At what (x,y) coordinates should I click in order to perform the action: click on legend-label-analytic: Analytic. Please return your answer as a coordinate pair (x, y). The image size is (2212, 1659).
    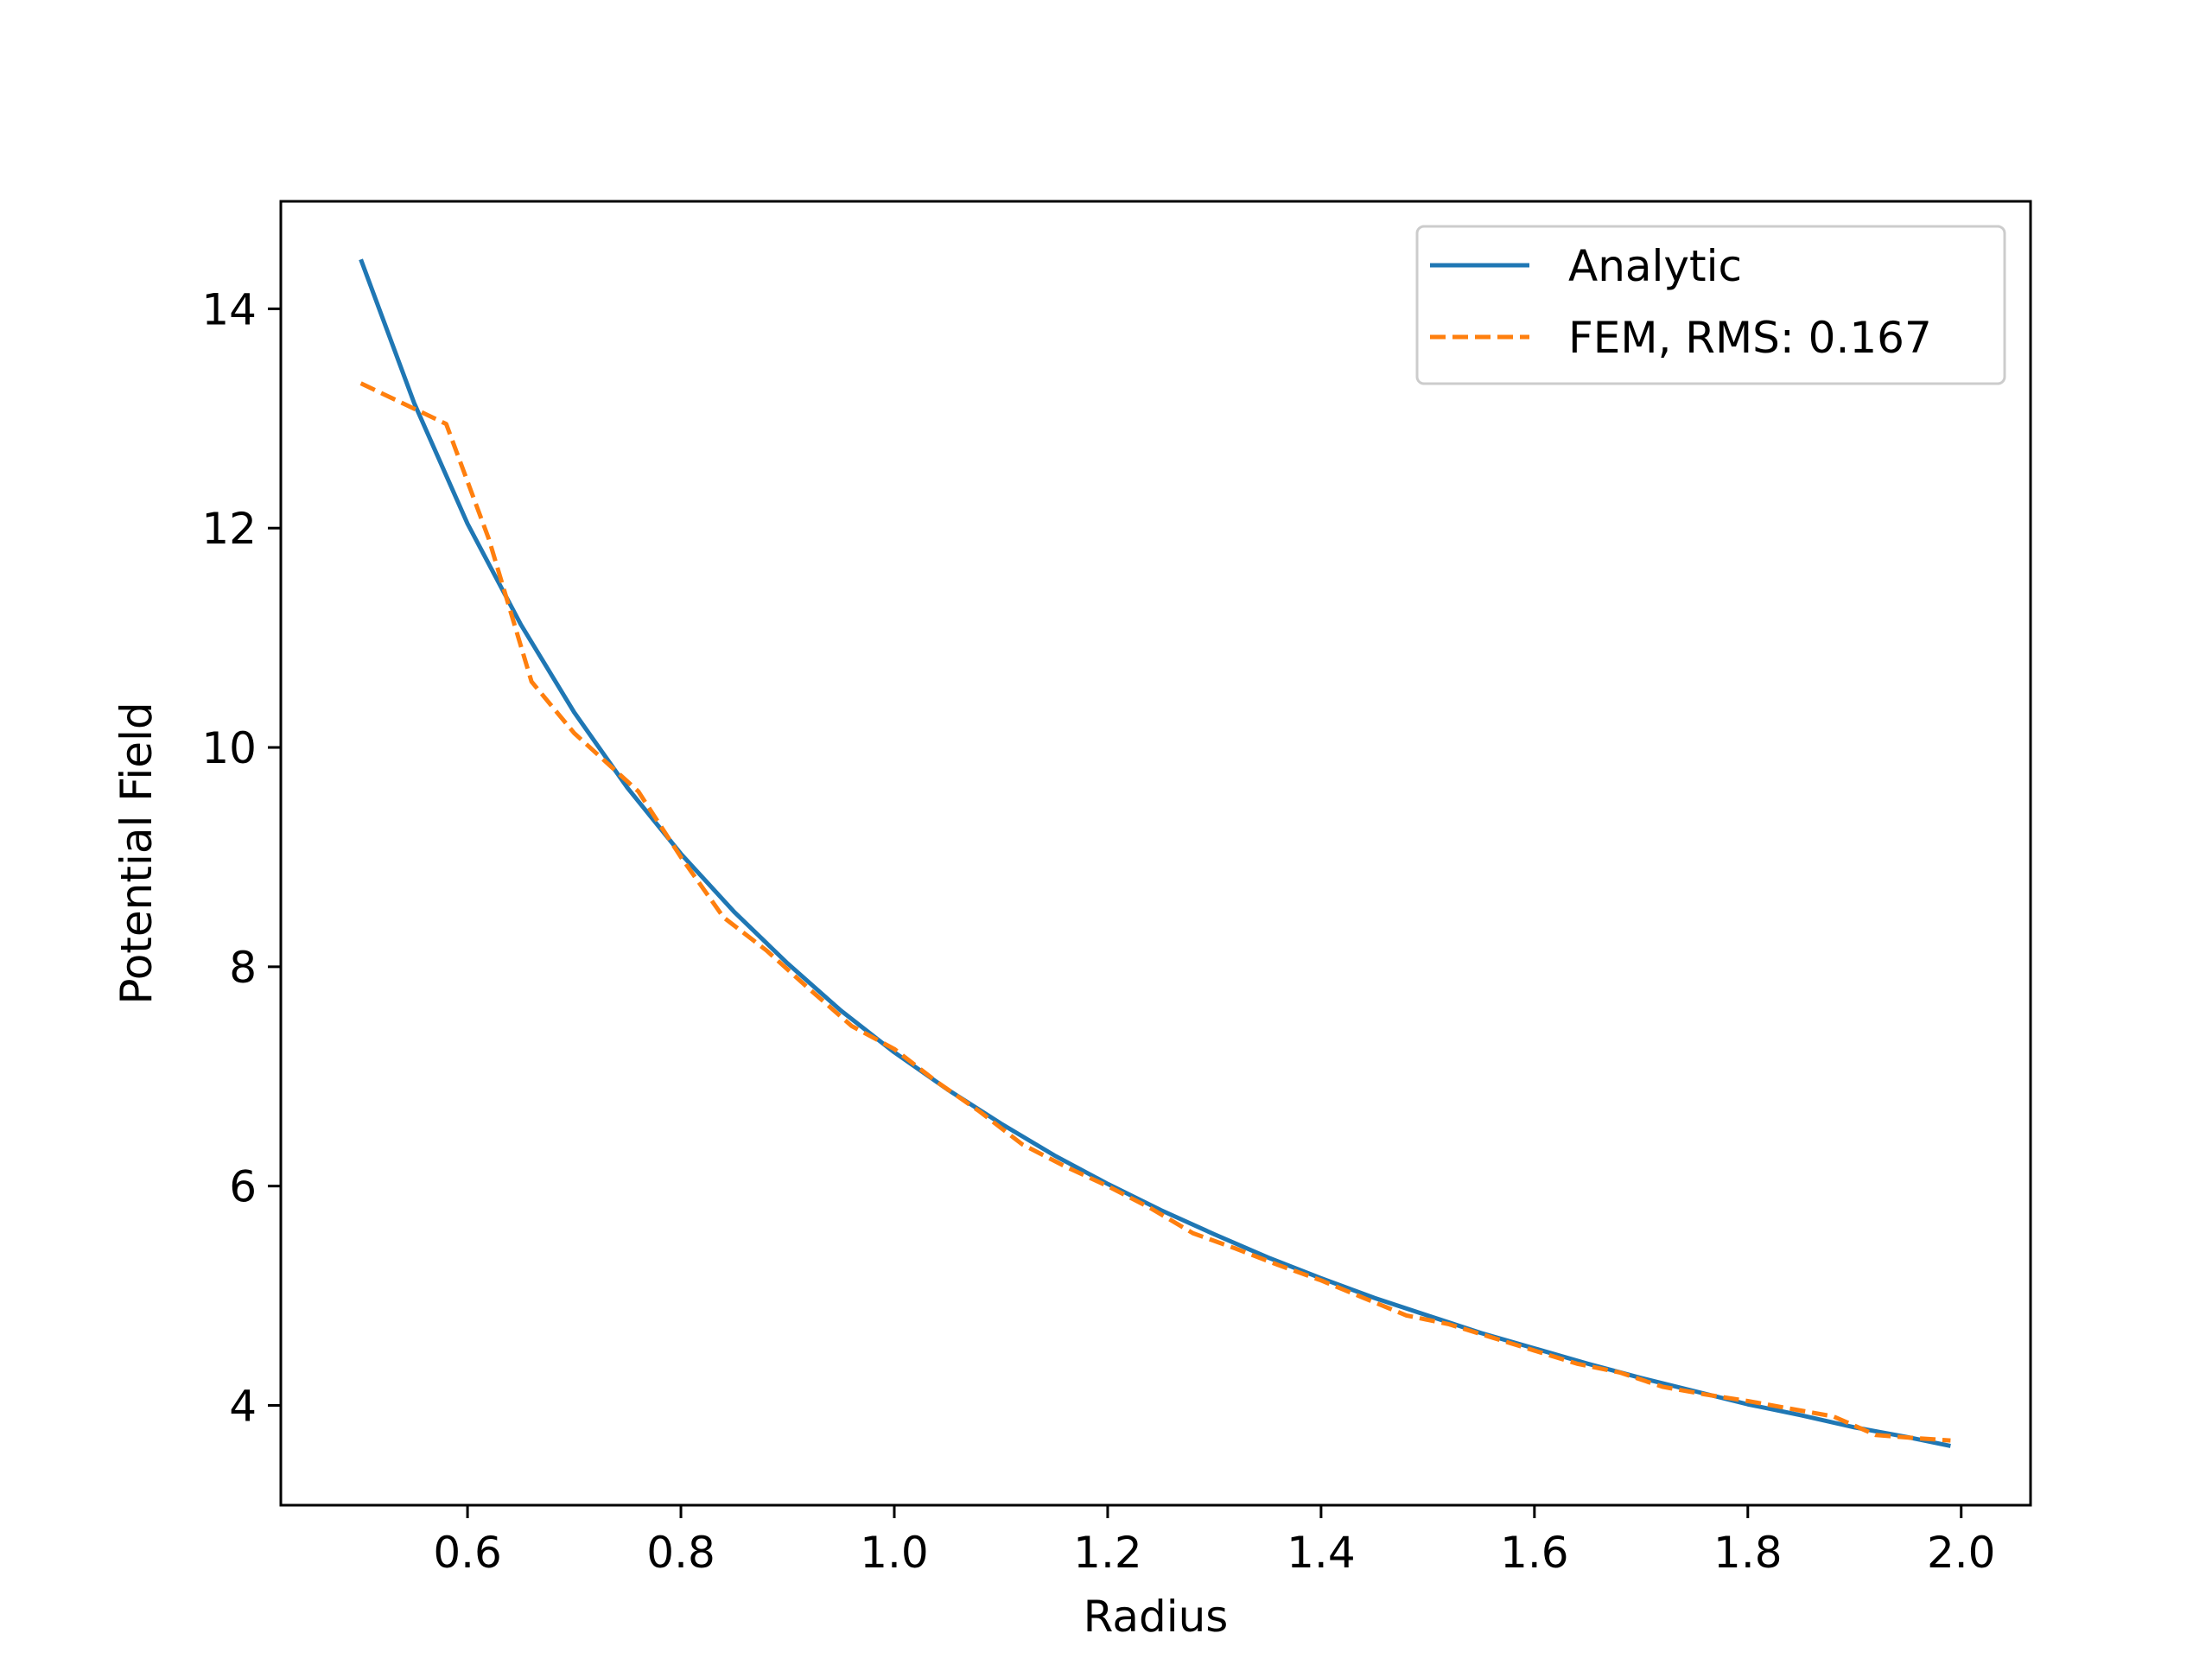
    Looking at the image, I should click on (1655, 266).